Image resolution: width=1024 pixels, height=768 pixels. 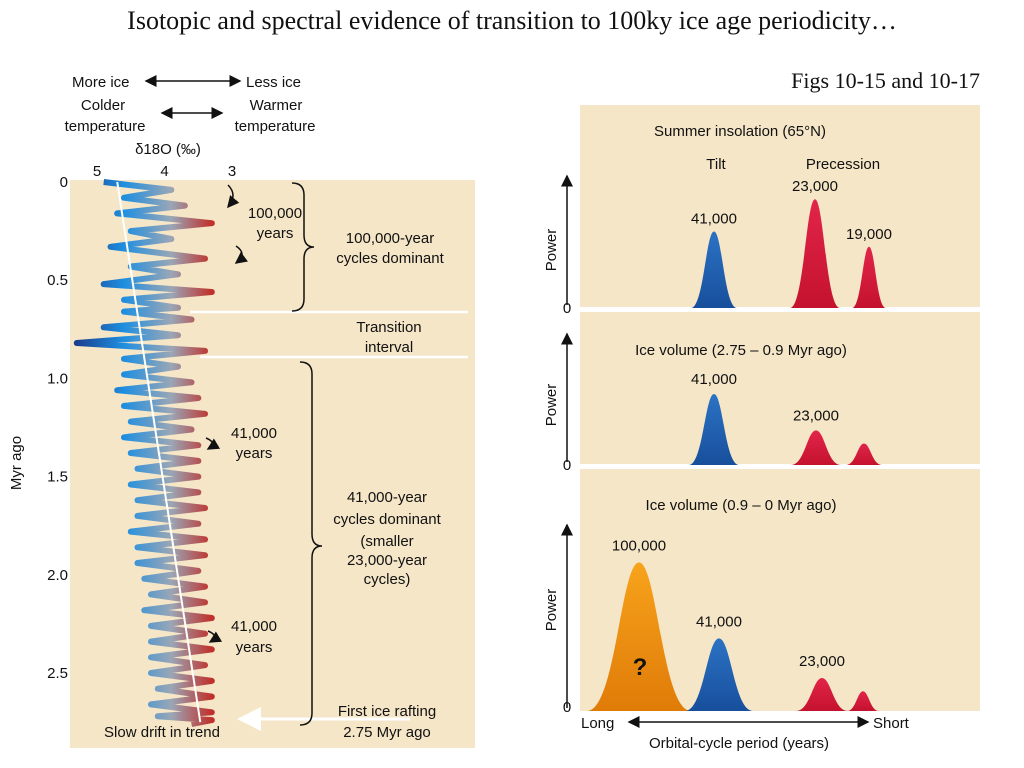 I want to click on peak-label-precession-19k: 19,000, so click(x=869, y=234).